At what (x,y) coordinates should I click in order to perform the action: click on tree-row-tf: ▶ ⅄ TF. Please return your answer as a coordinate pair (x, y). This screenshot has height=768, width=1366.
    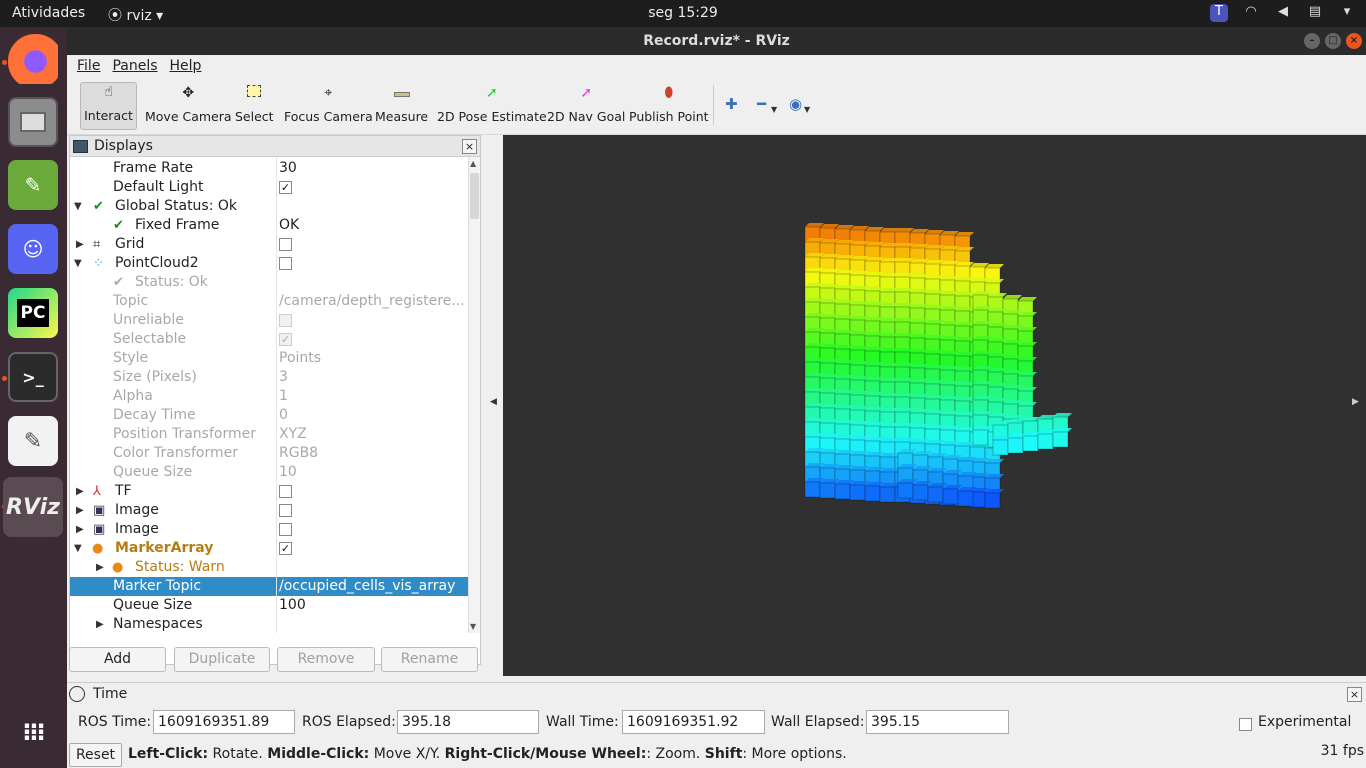
    Looking at the image, I should click on (269, 491).